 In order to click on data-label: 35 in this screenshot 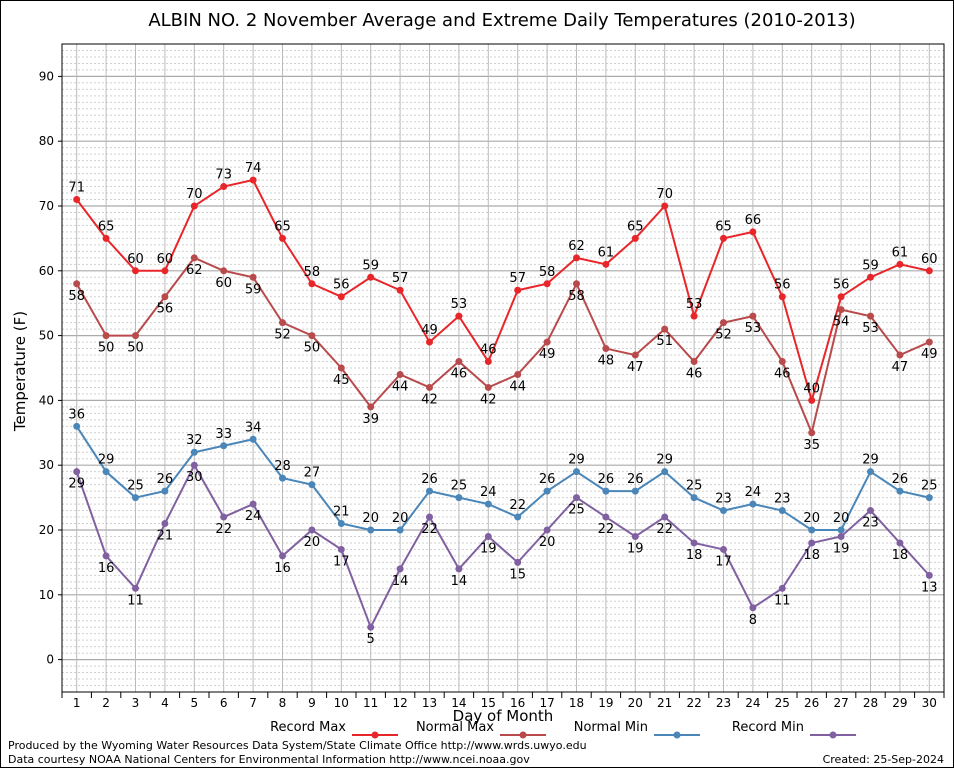, I will do `click(811, 445)`.